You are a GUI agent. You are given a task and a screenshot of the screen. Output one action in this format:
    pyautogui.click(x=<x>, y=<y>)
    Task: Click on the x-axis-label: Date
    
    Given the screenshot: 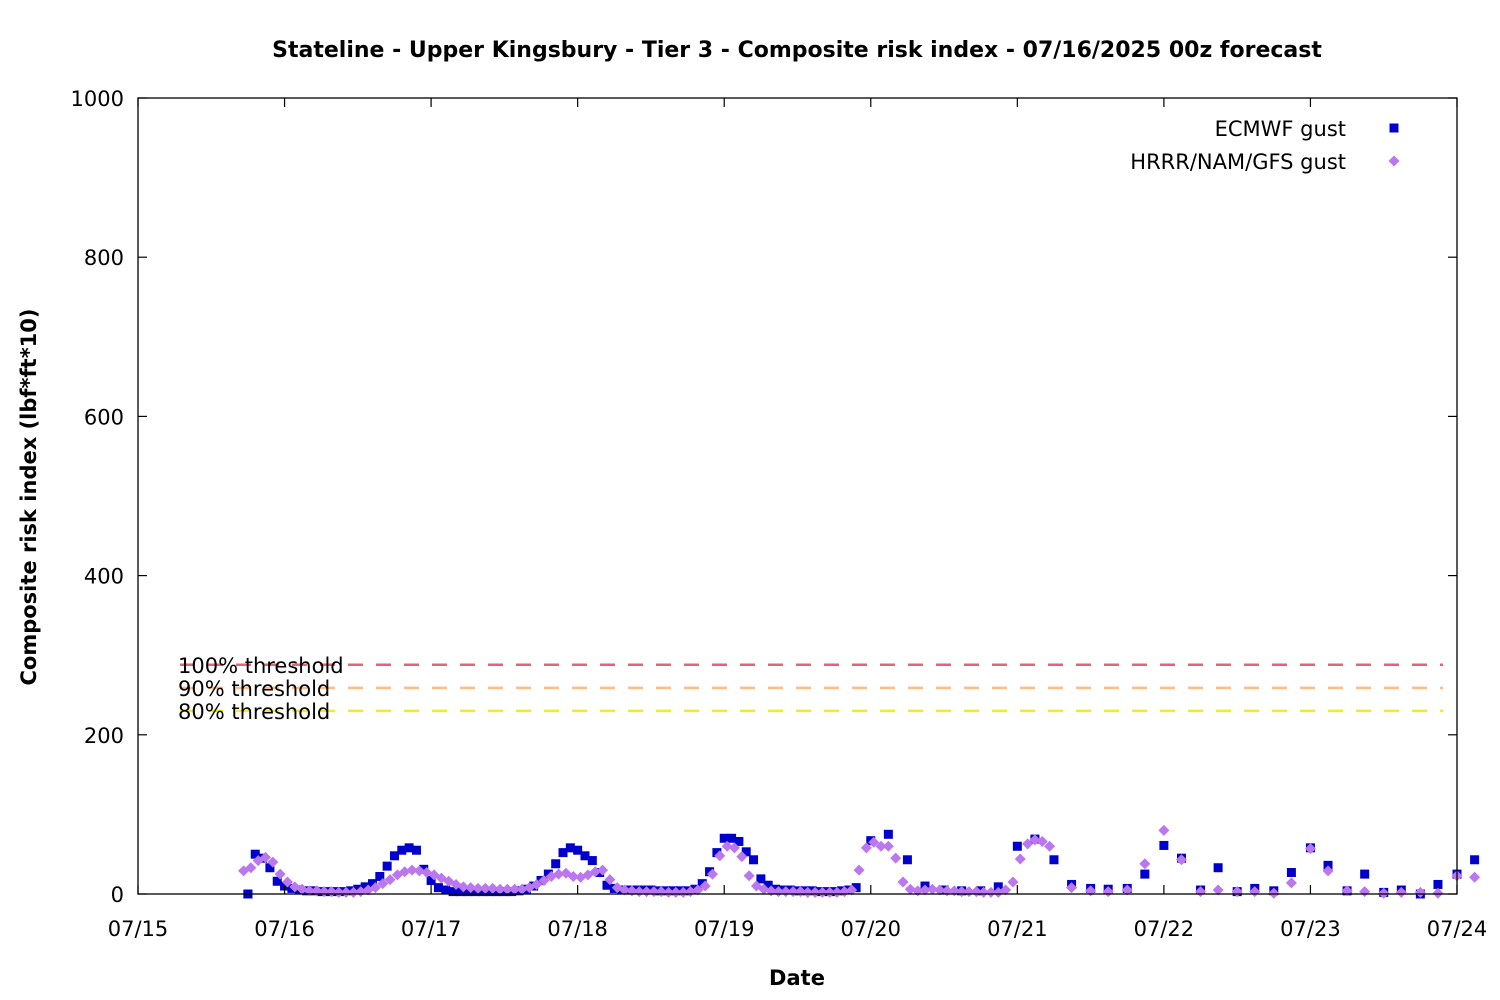 What is the action you would take?
    pyautogui.click(x=797, y=978)
    